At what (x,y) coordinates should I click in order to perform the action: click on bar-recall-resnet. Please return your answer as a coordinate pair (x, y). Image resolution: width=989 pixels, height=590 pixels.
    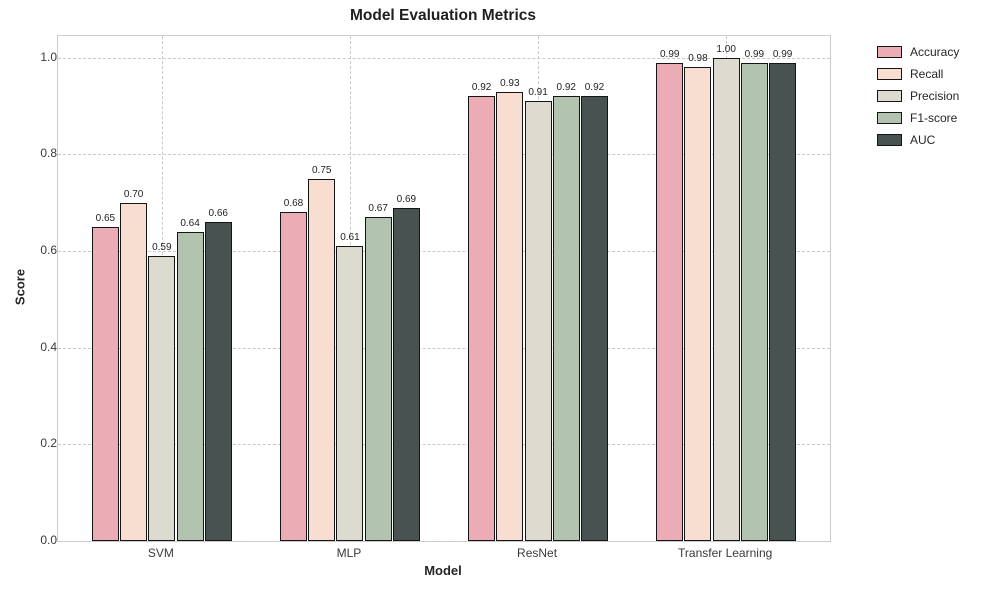
    Looking at the image, I should click on (510, 316).